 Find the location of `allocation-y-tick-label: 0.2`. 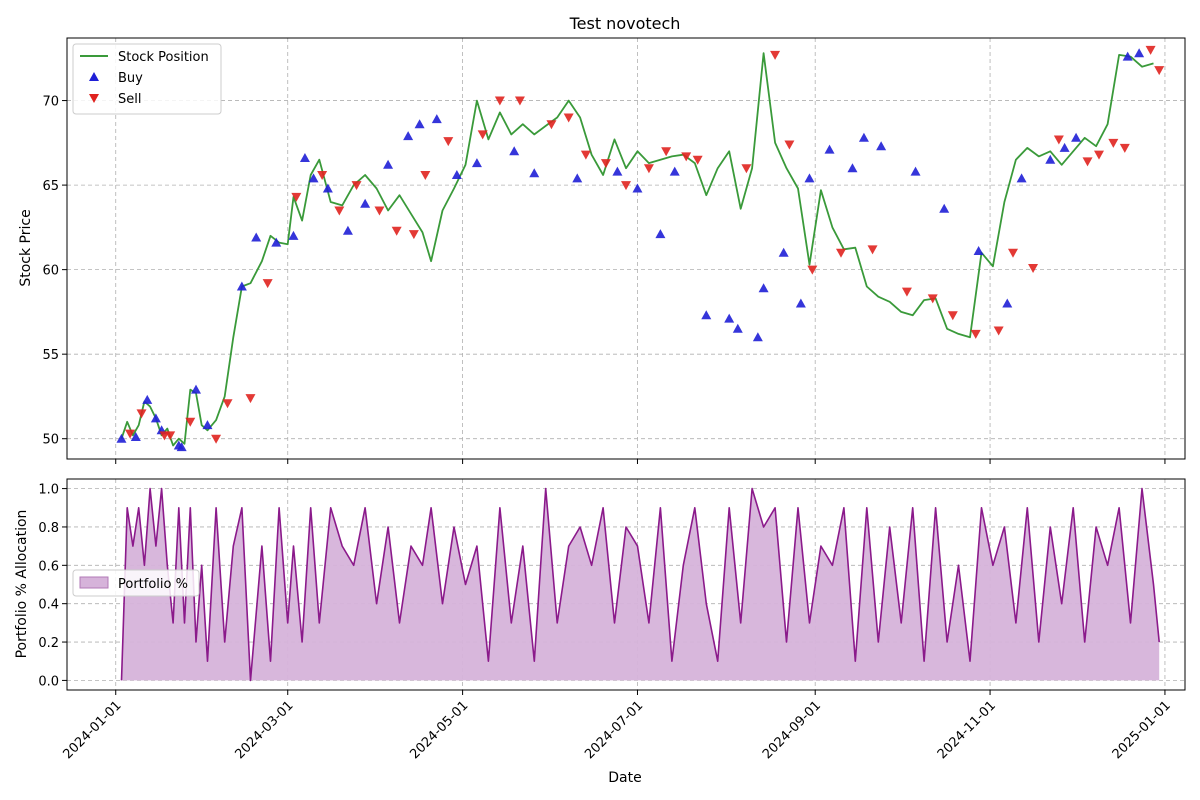

allocation-y-tick-label: 0.2 is located at coordinates (48, 643).